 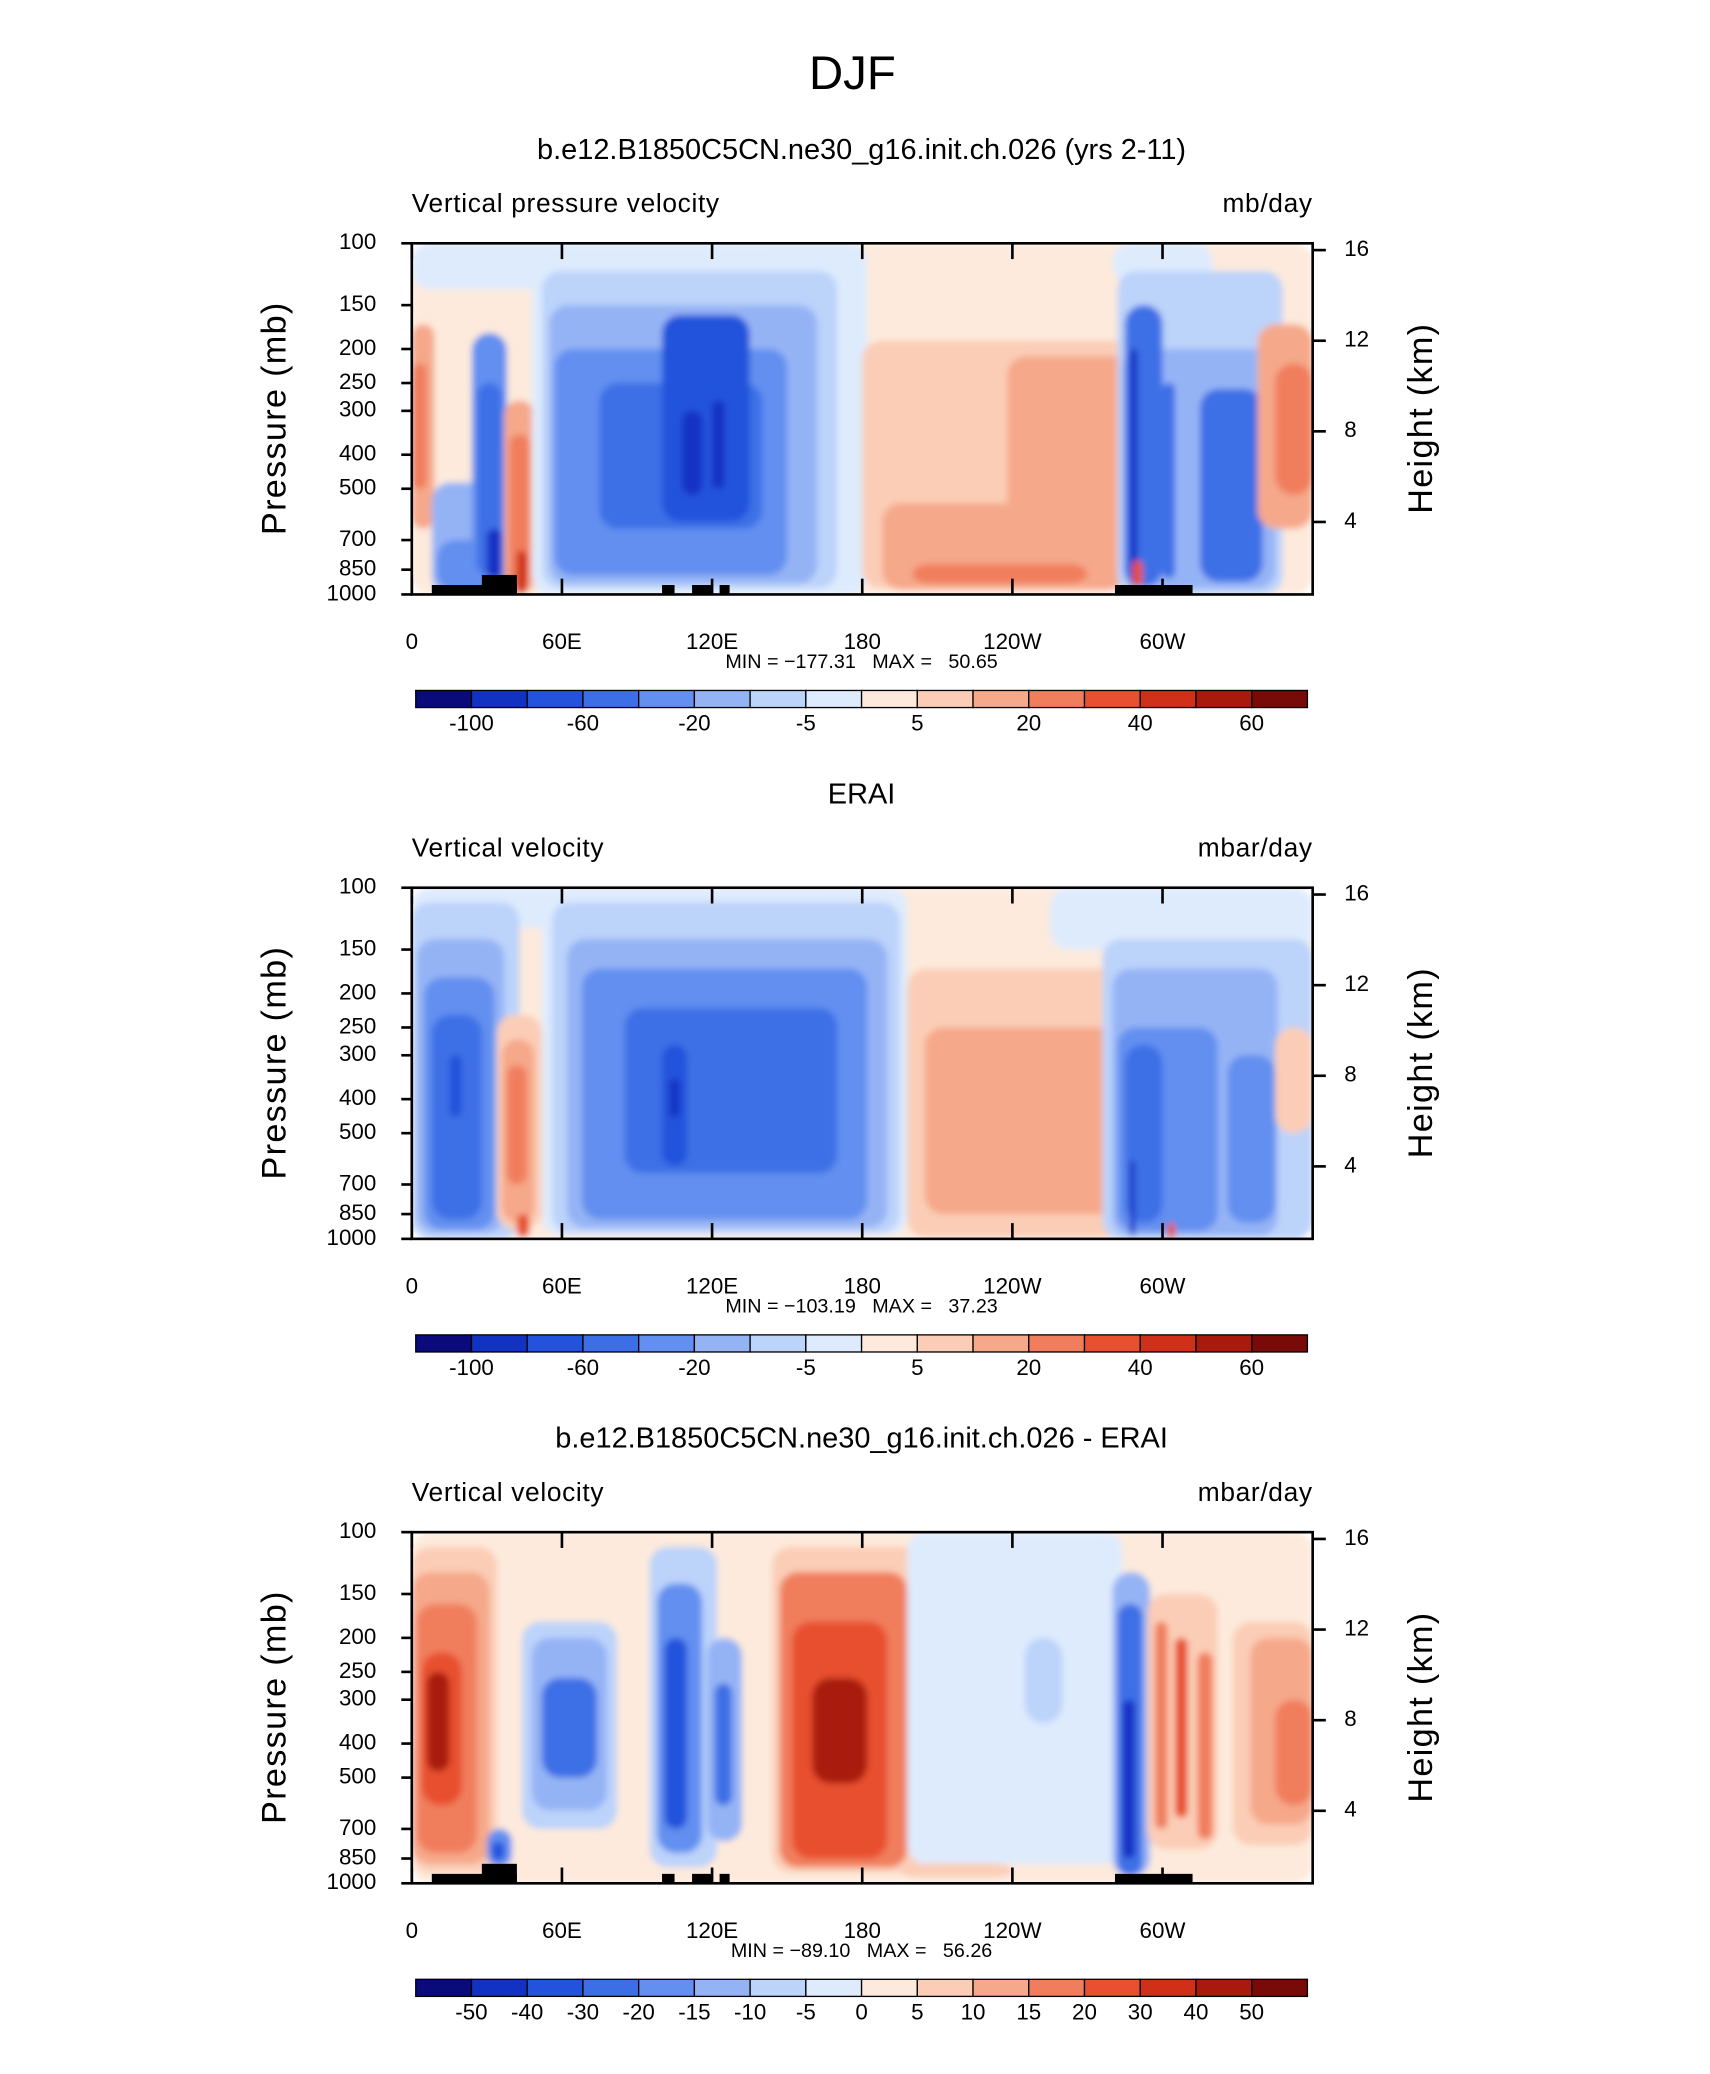 I want to click on colorbar-label: 60, so click(x=1251, y=1367).